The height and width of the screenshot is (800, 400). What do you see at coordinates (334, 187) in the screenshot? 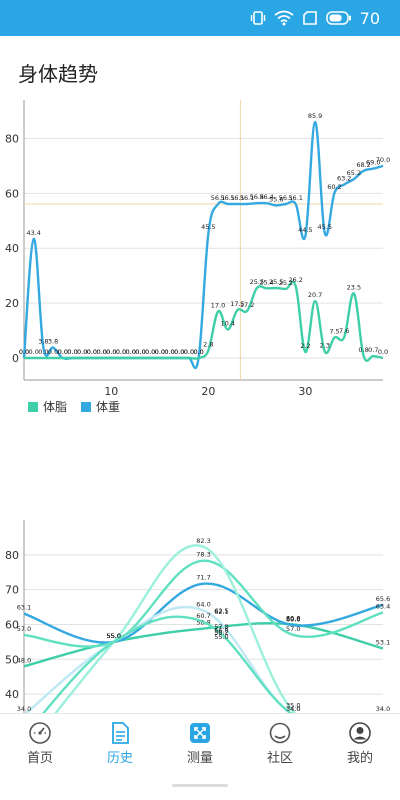
I see `data-label: 60.2` at bounding box center [334, 187].